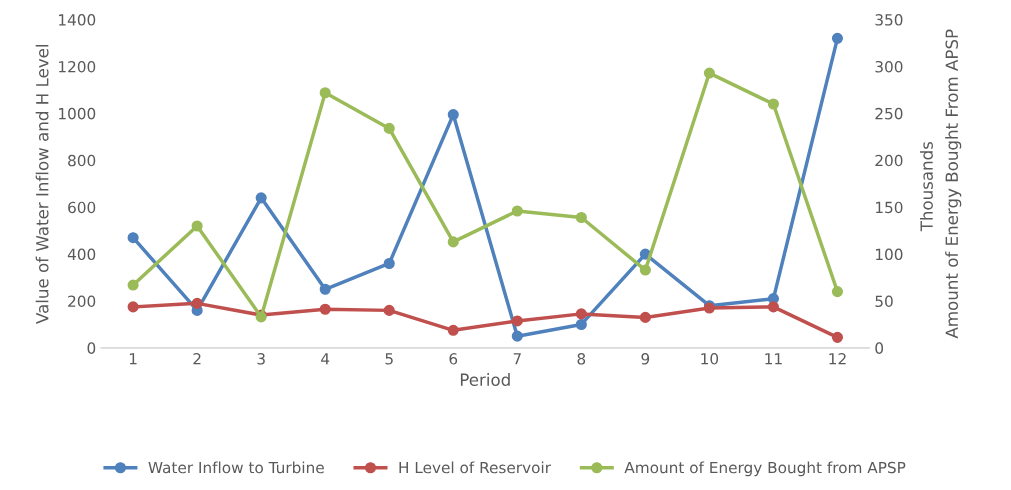 The width and height of the screenshot is (1011, 490). What do you see at coordinates (884, 301) in the screenshot?
I see `y2-tick-label: 50` at bounding box center [884, 301].